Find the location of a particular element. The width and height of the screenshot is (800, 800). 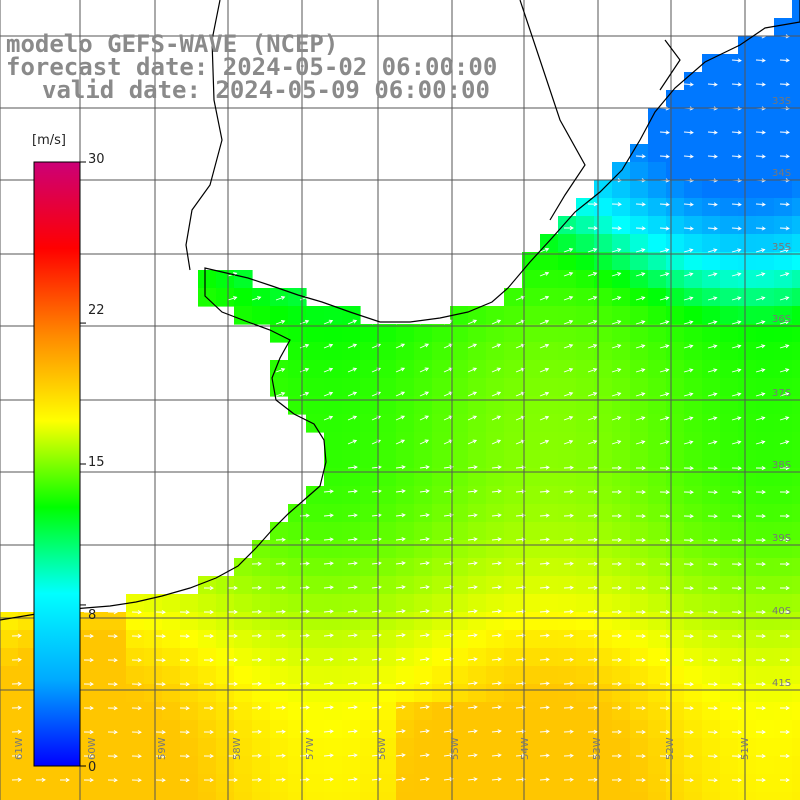

longitude-label: 53W is located at coordinates (597, 748).